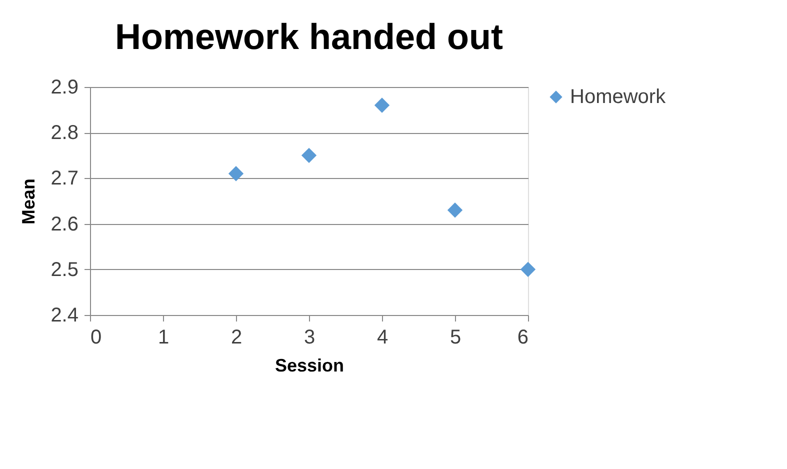  What do you see at coordinates (28, 201) in the screenshot?
I see `y-axis-title: Mean` at bounding box center [28, 201].